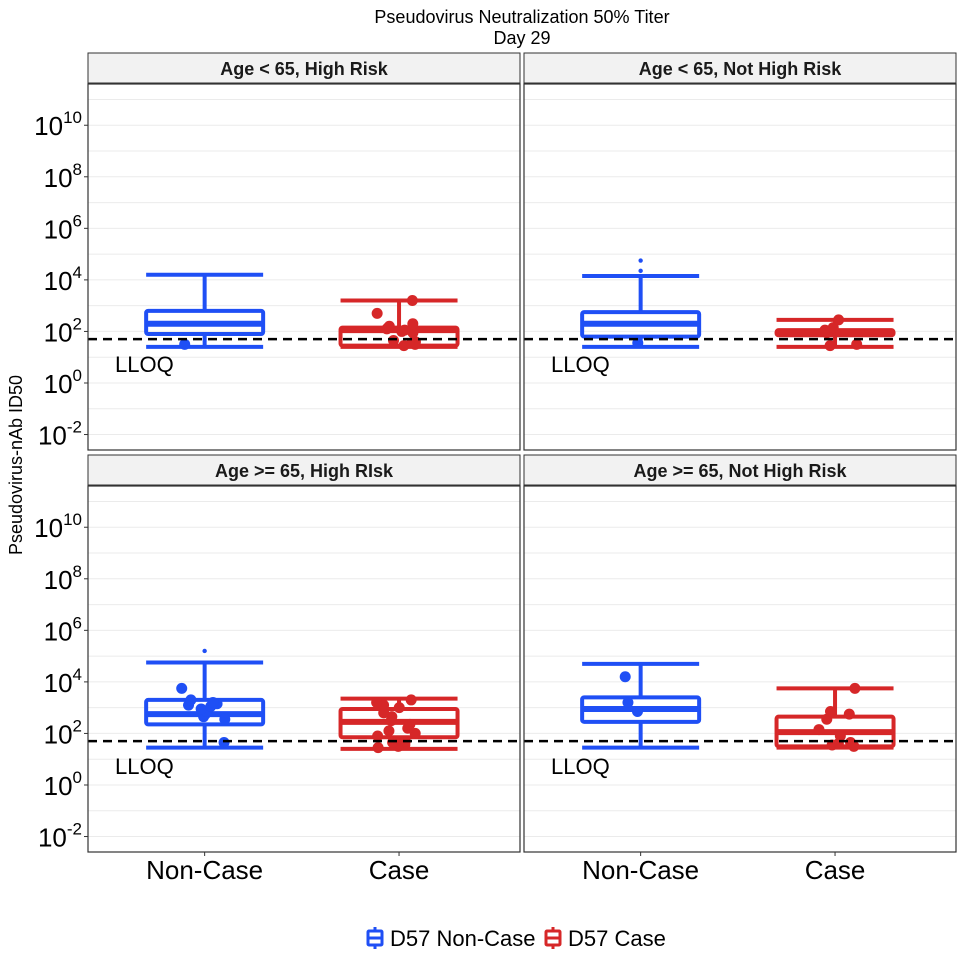  I want to click on legend-label: D57 Non-Case, so click(463, 938).